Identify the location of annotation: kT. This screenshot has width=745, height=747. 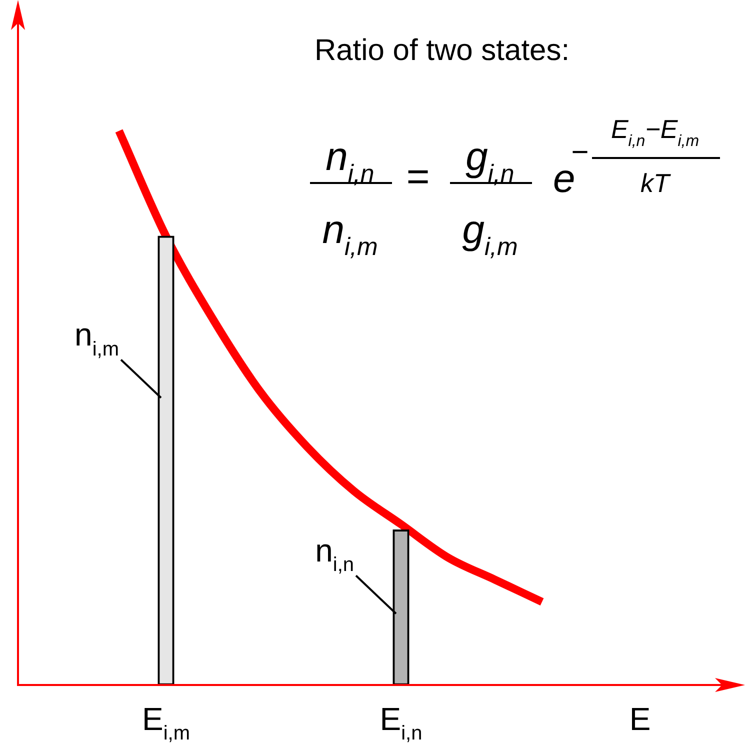
(656, 183).